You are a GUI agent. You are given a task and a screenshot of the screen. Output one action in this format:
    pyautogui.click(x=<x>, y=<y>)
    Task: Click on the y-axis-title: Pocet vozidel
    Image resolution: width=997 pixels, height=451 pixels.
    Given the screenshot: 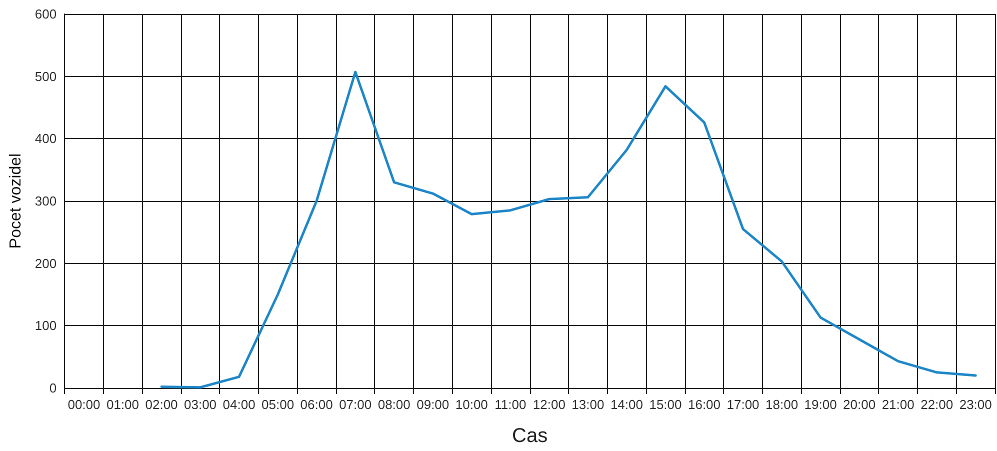 What is the action you would take?
    pyautogui.click(x=16, y=201)
    